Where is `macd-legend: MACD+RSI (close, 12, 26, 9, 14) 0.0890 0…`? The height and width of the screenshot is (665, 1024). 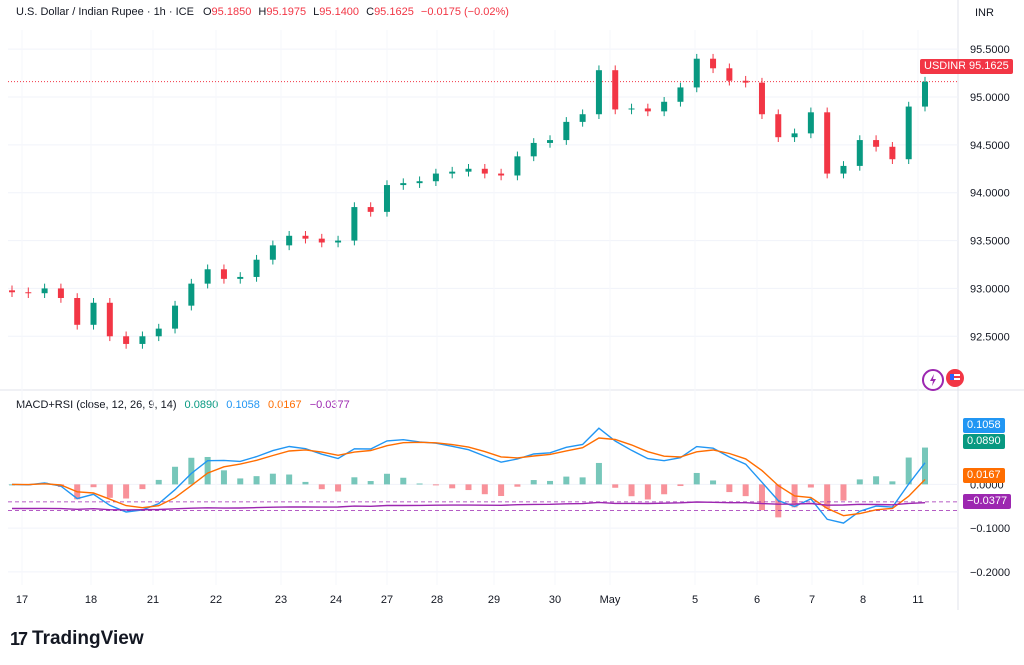
macd-legend: MACD+RSI (close, 12, 26, 9, 14) 0.0890 0… is located at coordinates (183, 405).